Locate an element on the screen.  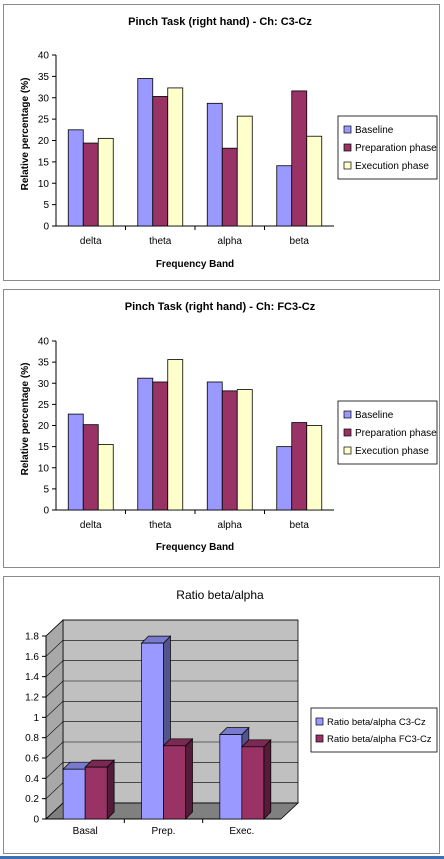
y-tick-label: 0.6 is located at coordinates (32, 759).